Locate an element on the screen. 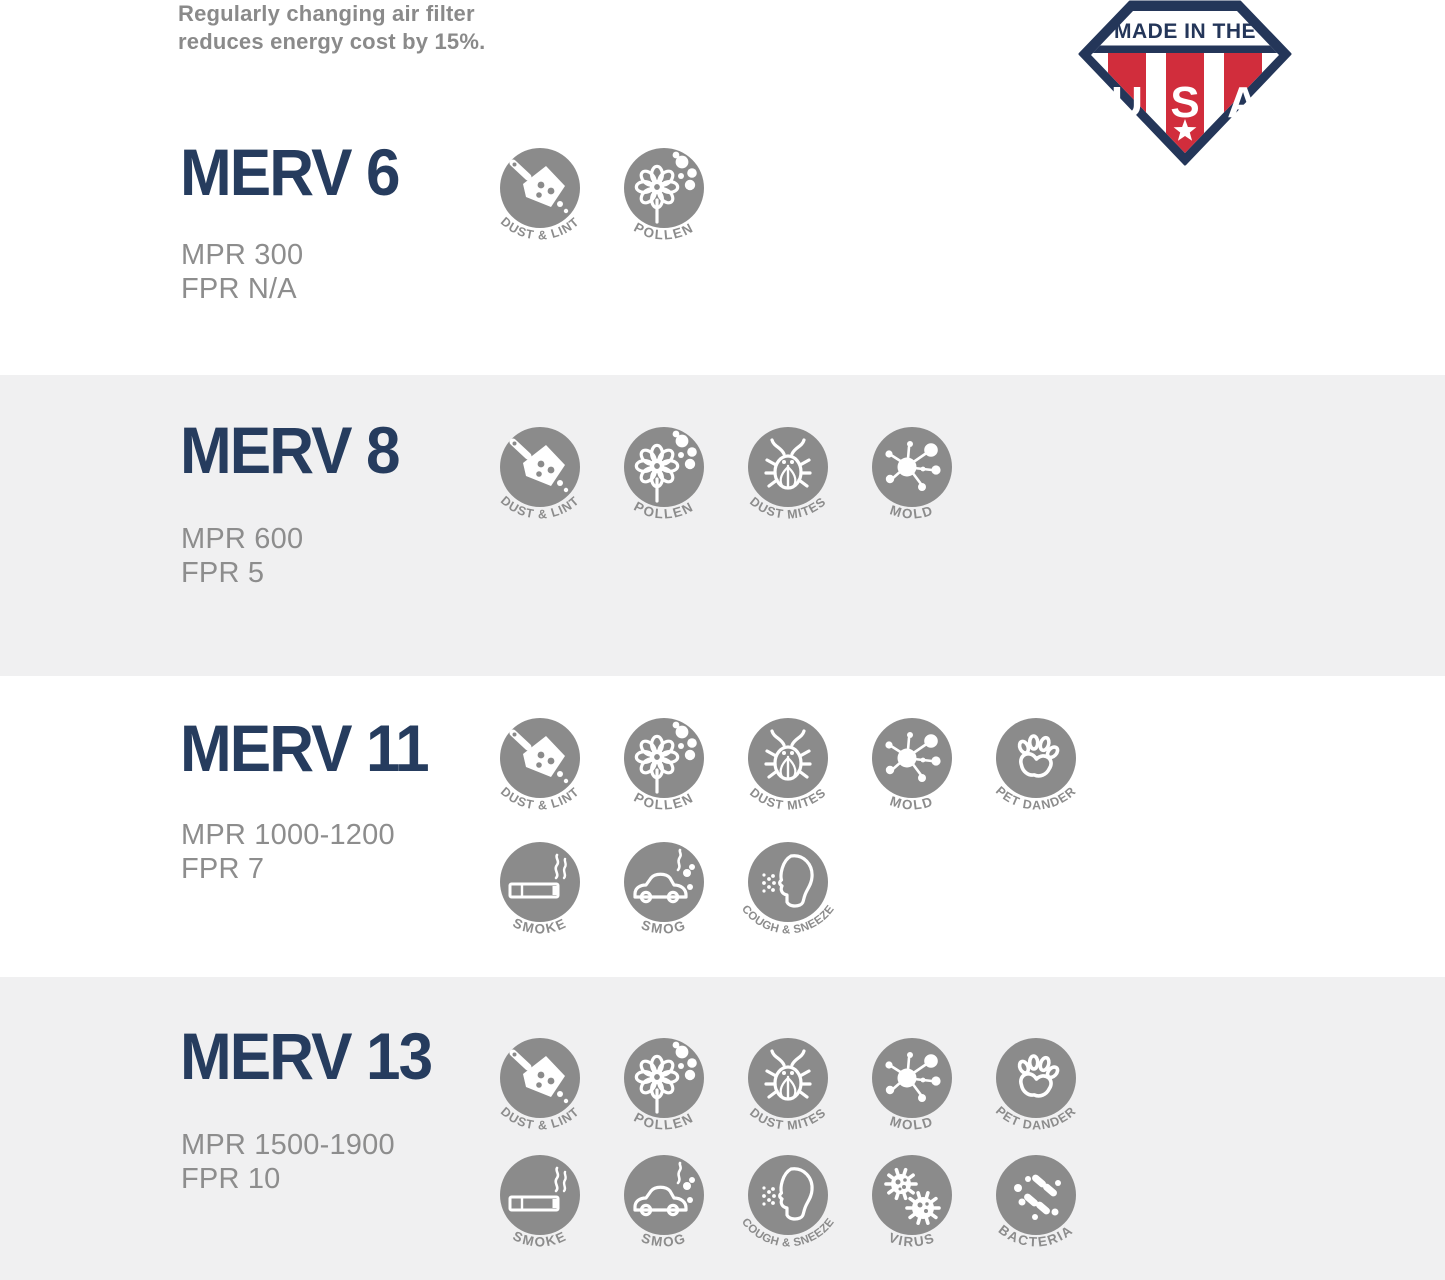  merv13-fpr: FPR 10 is located at coordinates (231, 1179).